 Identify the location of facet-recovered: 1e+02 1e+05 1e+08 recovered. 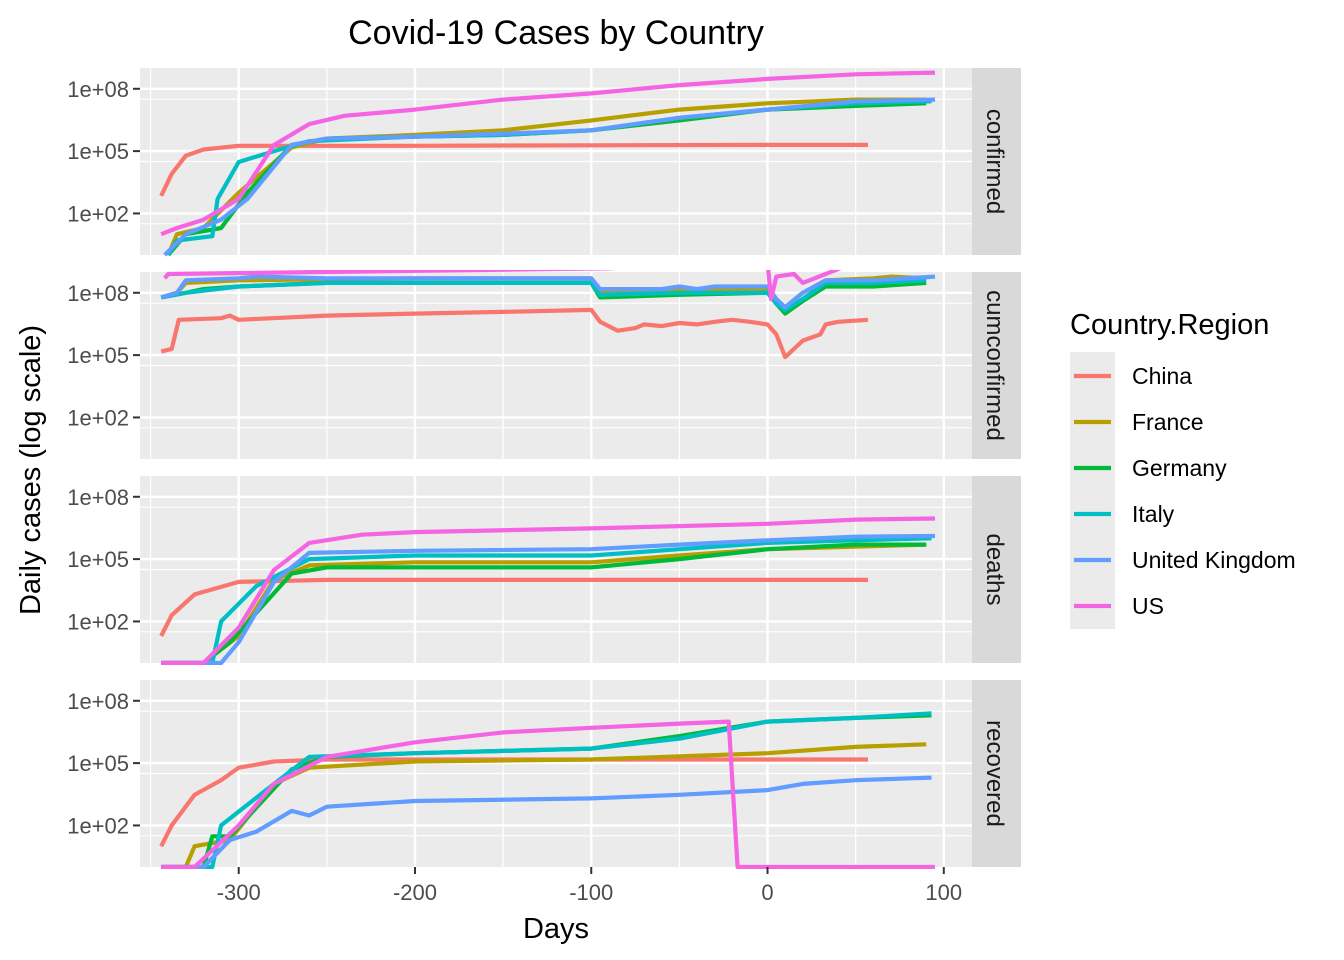
(544, 774).